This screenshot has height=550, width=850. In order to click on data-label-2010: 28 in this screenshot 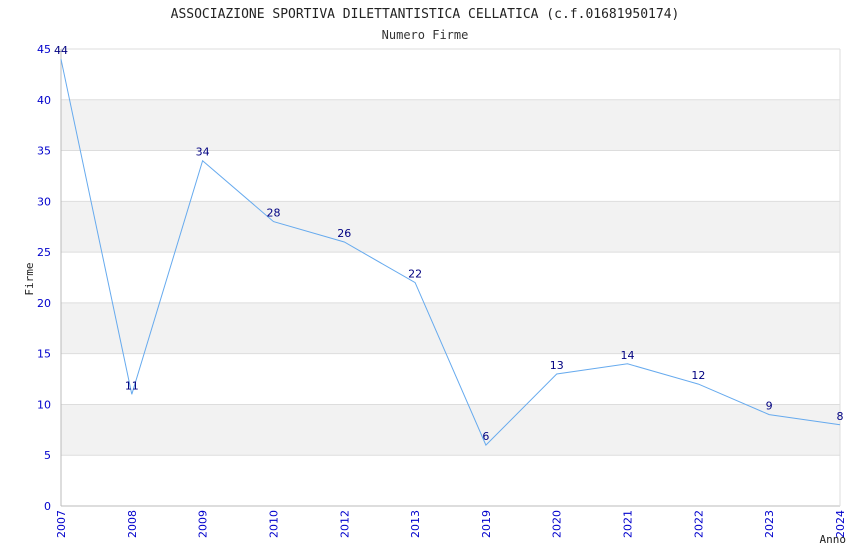, I will do `click(273, 213)`.